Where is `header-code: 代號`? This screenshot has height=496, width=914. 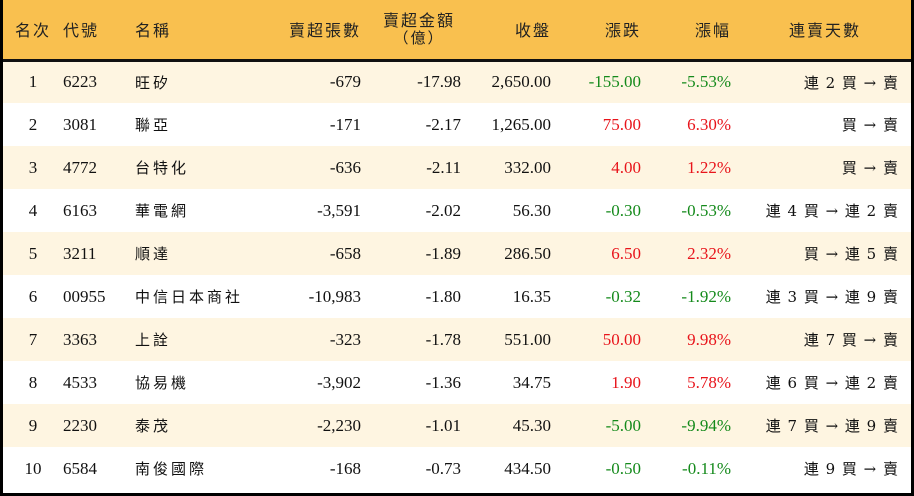
header-code: 代號 is located at coordinates (81, 31).